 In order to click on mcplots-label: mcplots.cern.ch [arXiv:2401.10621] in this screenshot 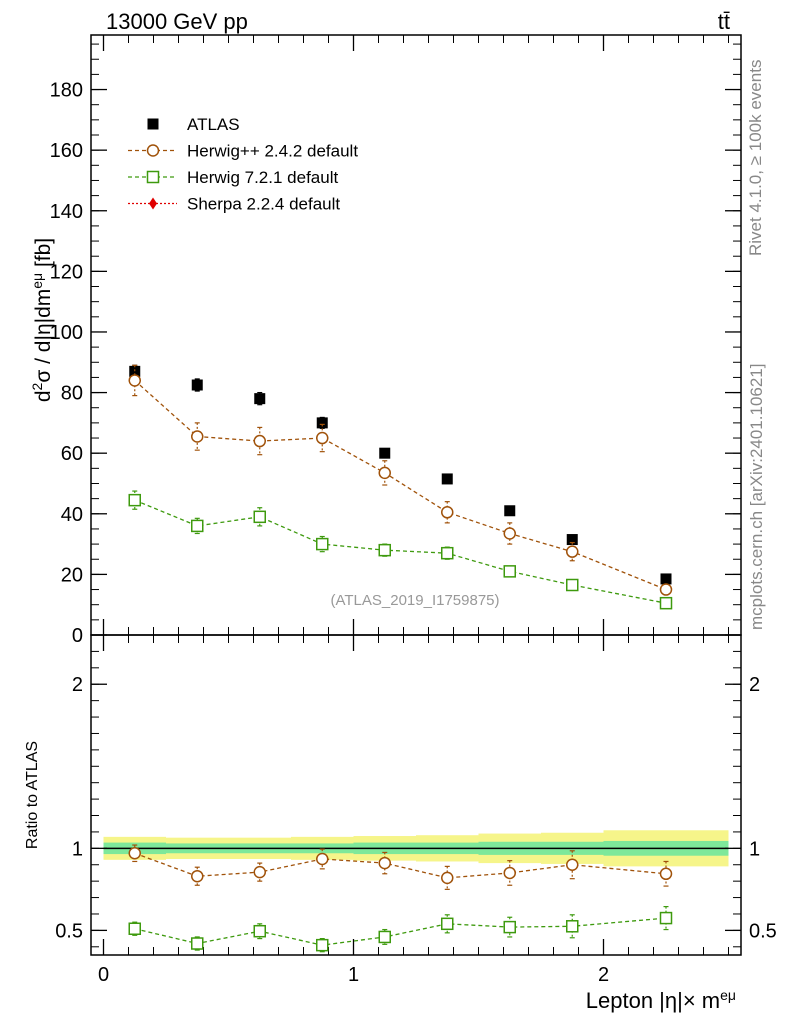, I will do `click(756, 497)`.